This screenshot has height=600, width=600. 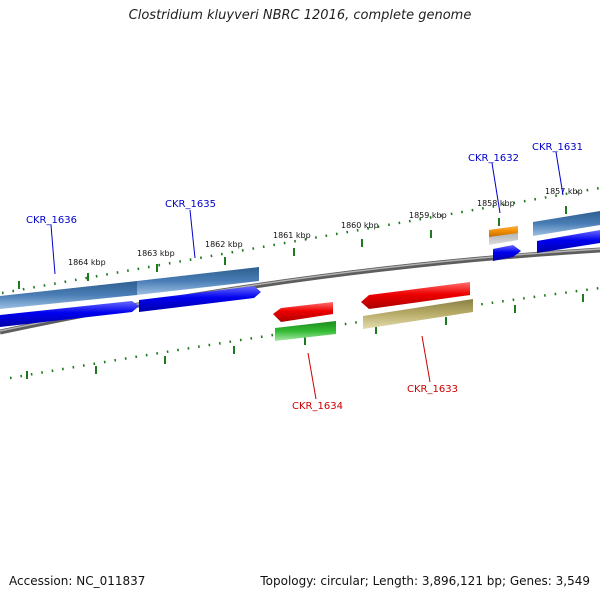 I want to click on gene-label-ckr-1633: CKR_1633, so click(x=432, y=389).